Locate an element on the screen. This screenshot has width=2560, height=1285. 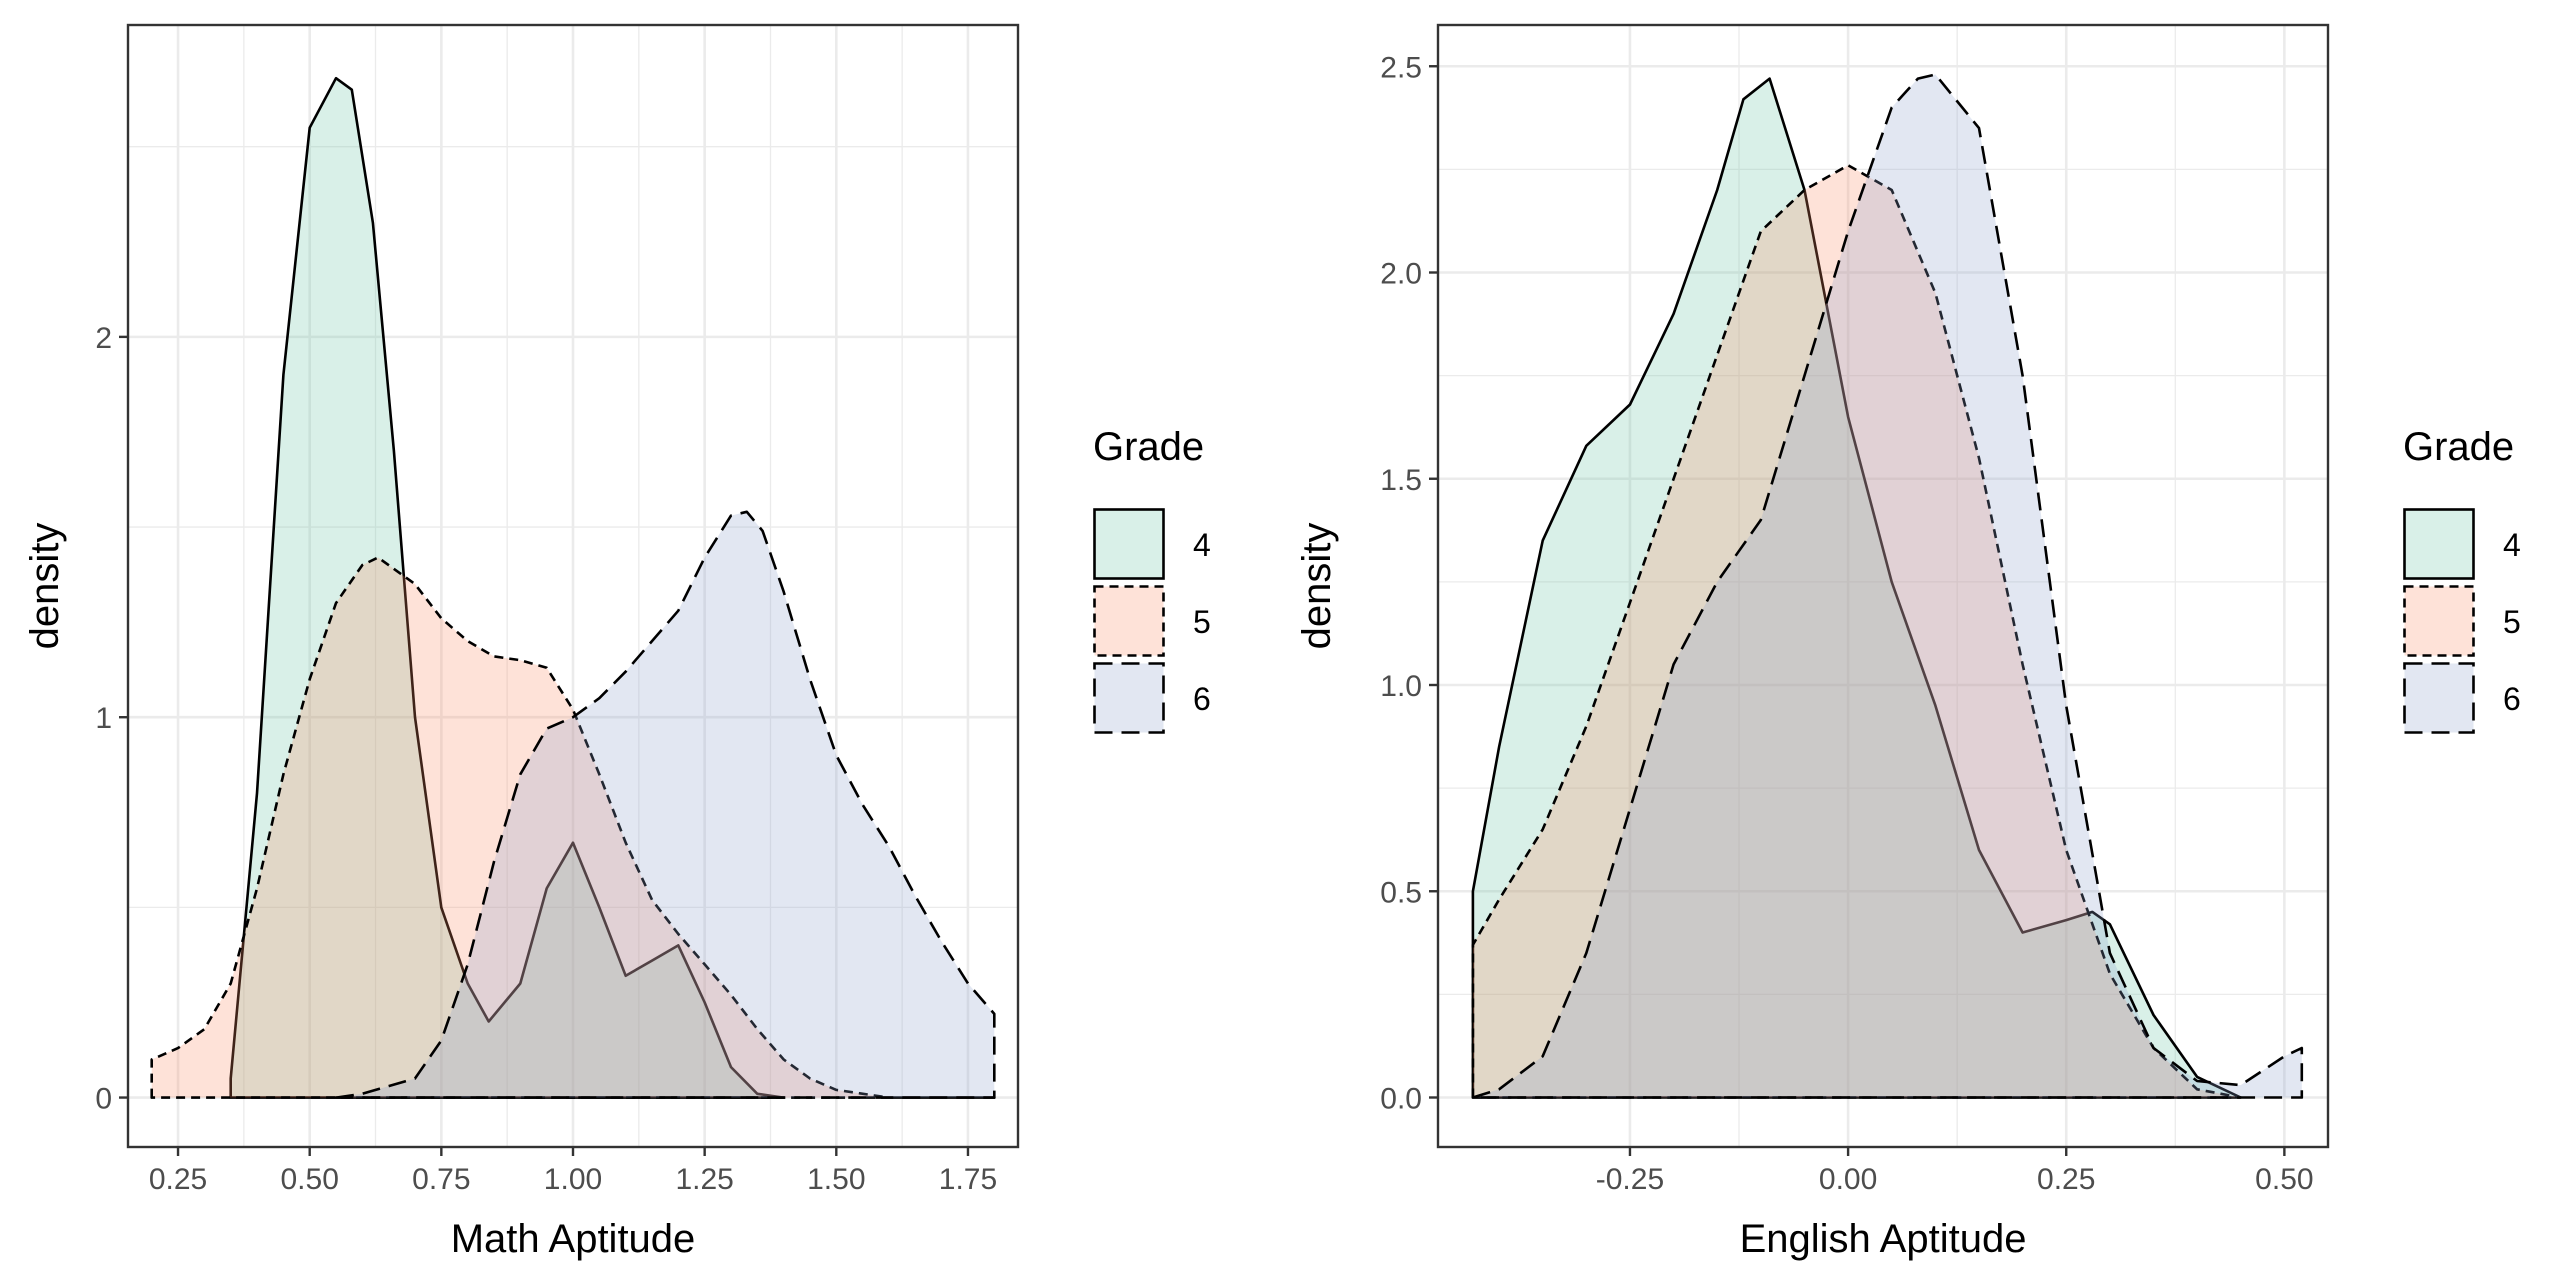
x-axis-title: Math Aptitude is located at coordinates (573, 1239).